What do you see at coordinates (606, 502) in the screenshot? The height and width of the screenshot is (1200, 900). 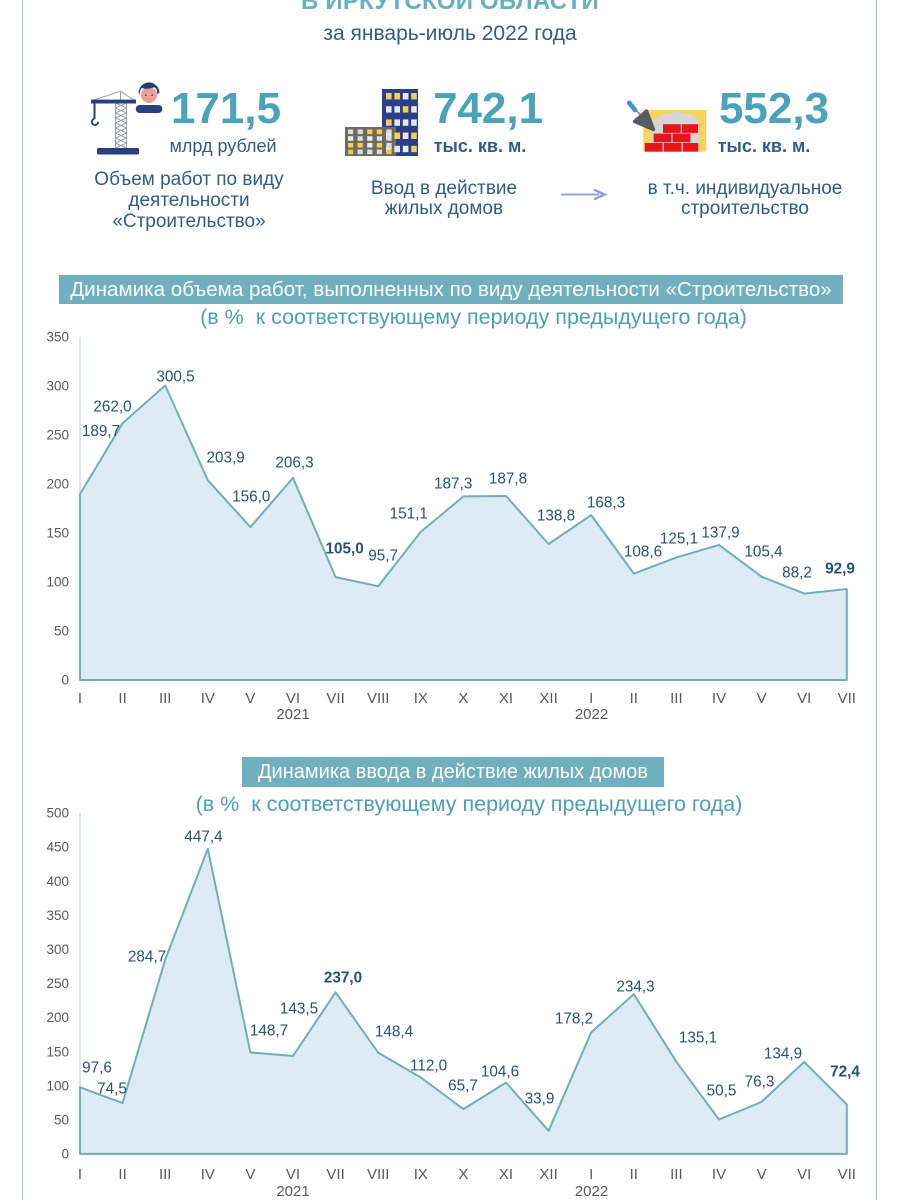 I see `svg-text: 168,3` at bounding box center [606, 502].